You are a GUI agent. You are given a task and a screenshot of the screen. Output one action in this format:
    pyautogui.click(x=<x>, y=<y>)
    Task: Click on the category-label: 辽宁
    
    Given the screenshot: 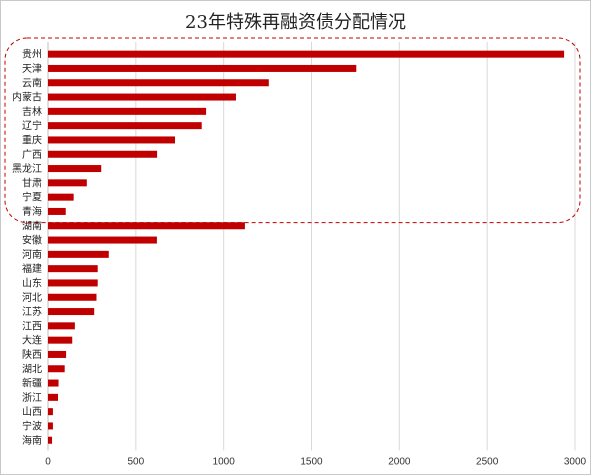 What is the action you would take?
    pyautogui.click(x=32, y=125)
    